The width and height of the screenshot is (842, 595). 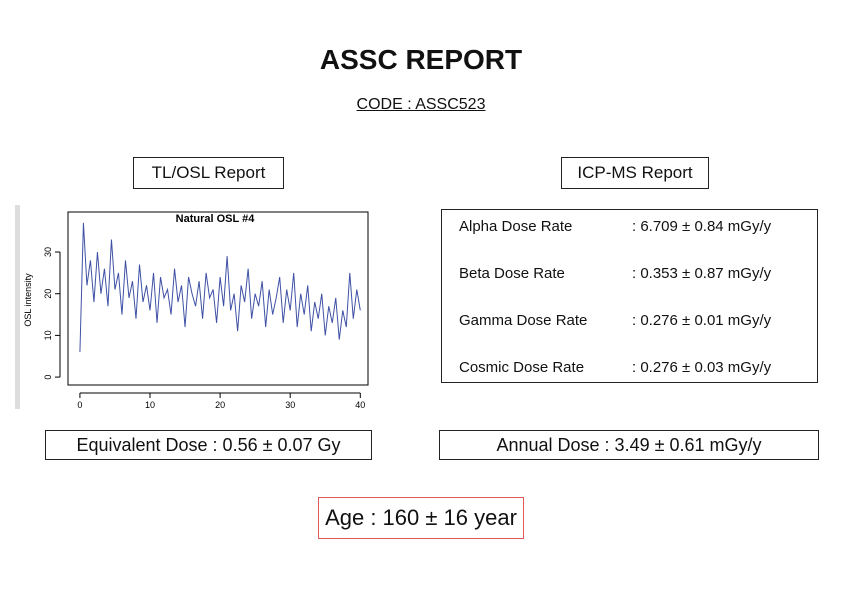 I want to click on report-code-wrap: CODE : ASSC523, so click(x=421, y=105).